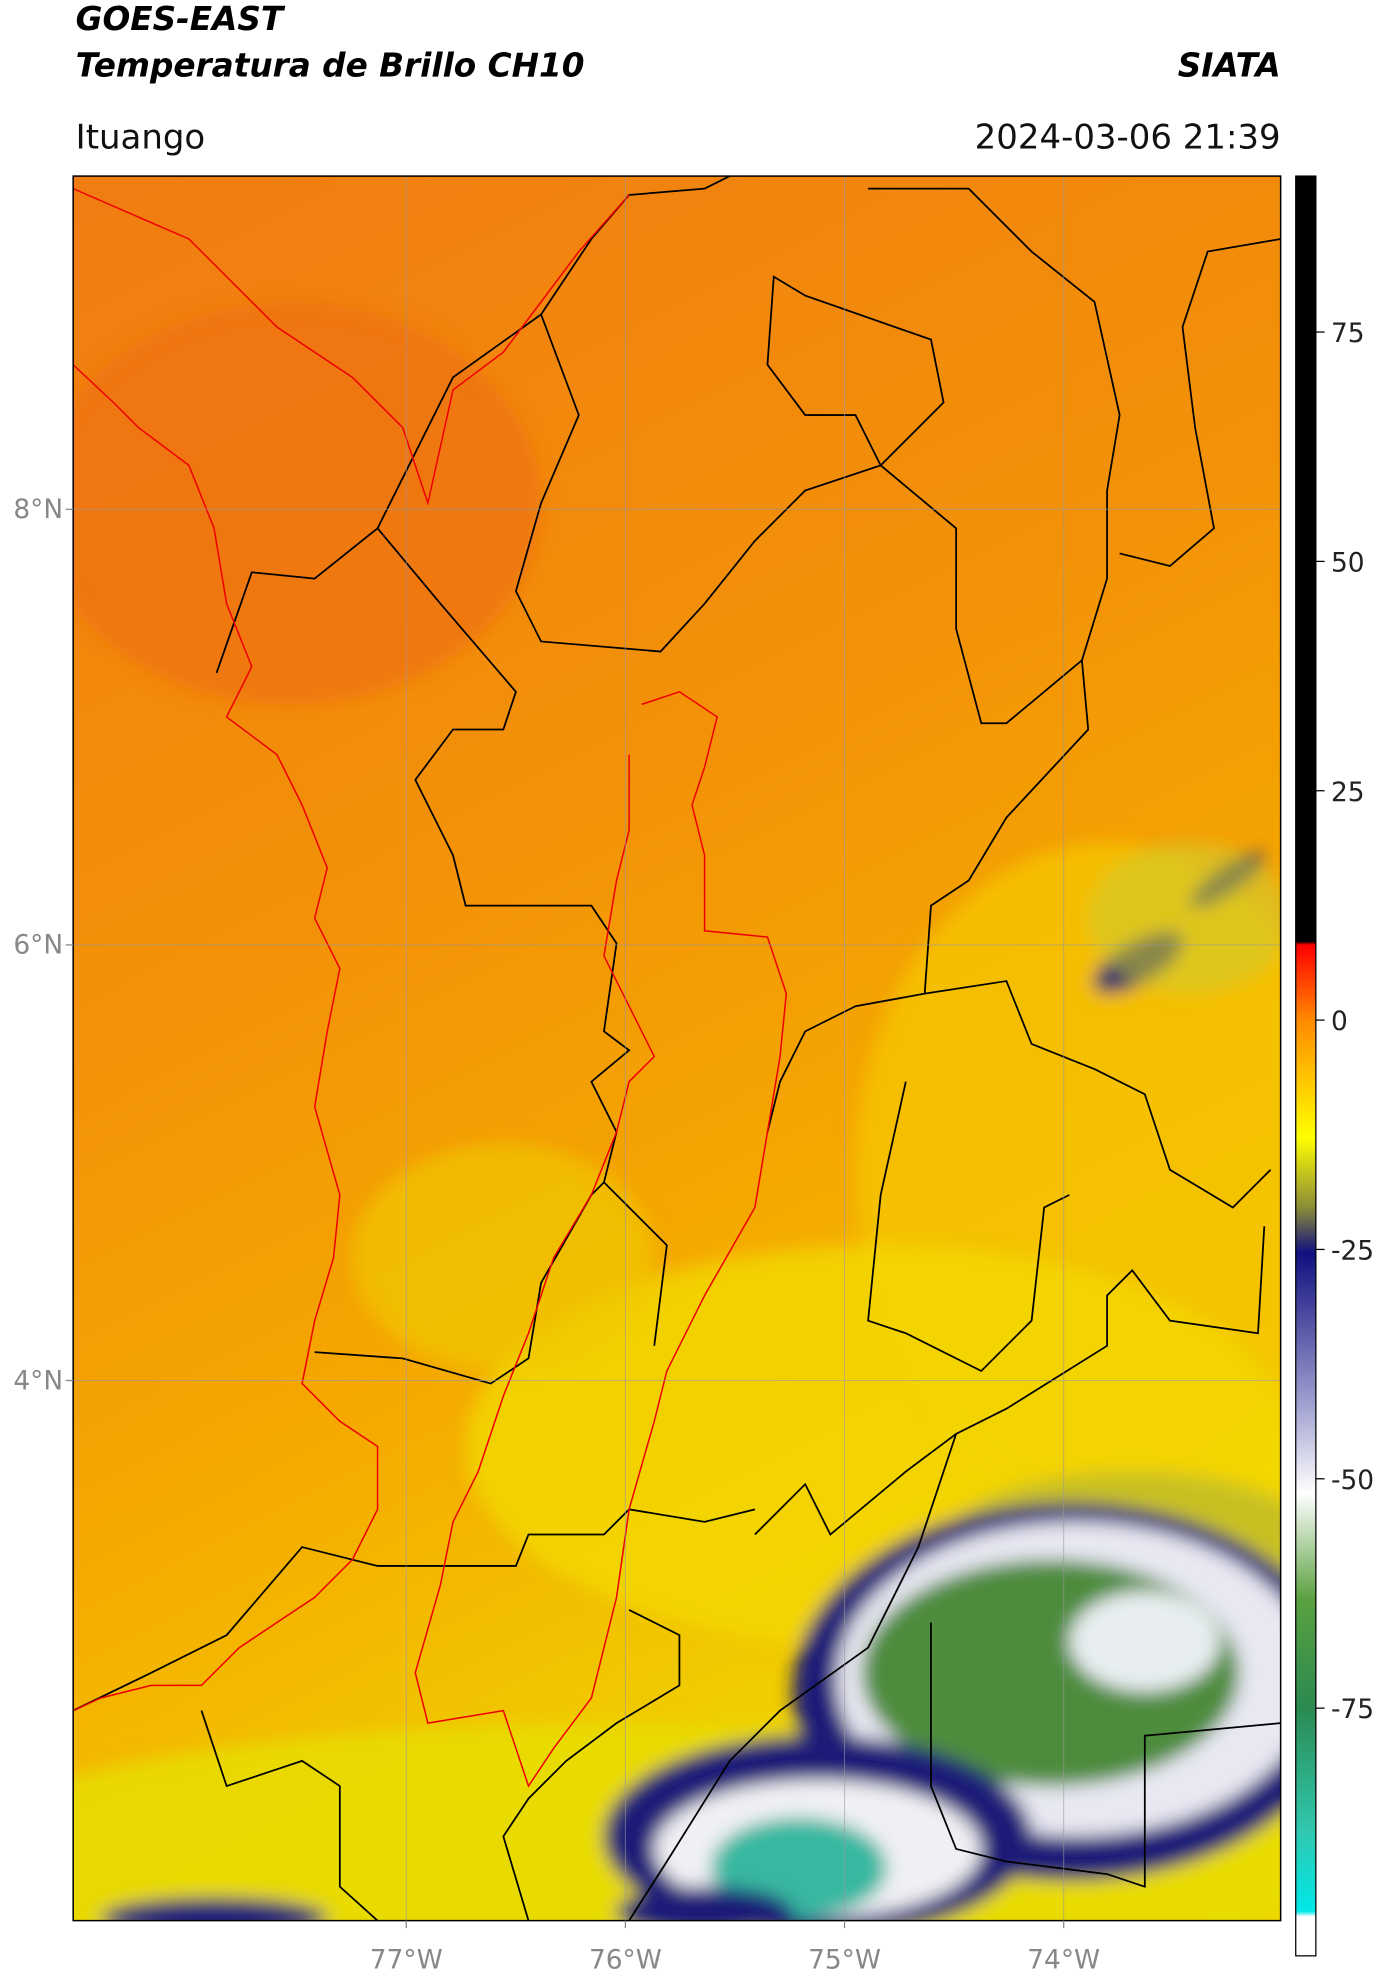 Image resolution: width=1384 pixels, height=1981 pixels. I want to click on colorbar-label: -50, so click(1352, 1480).